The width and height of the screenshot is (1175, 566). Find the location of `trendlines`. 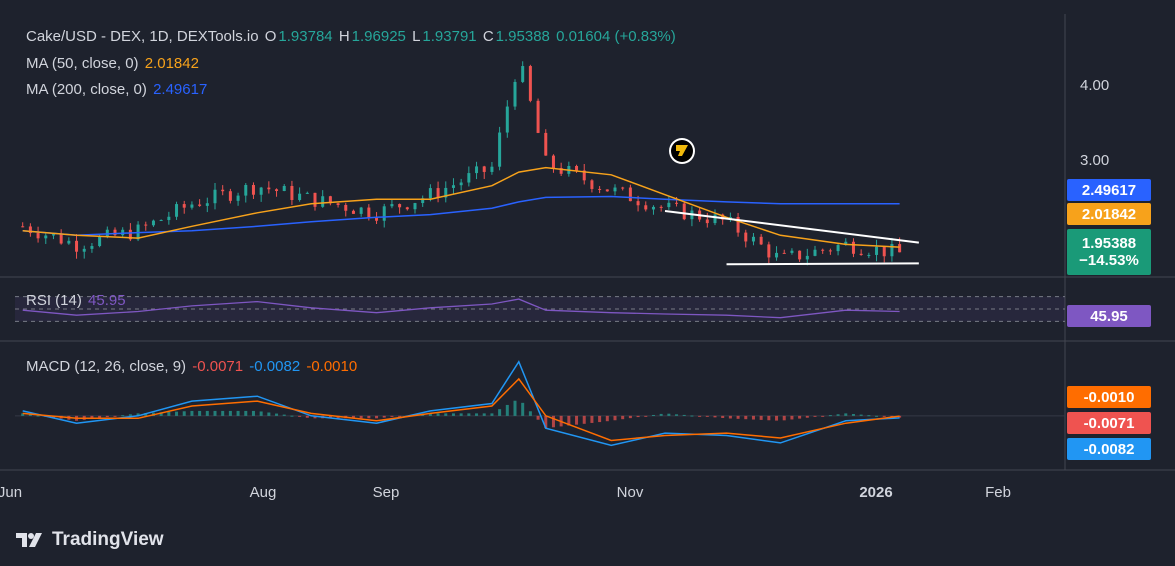

trendlines is located at coordinates (791, 237).